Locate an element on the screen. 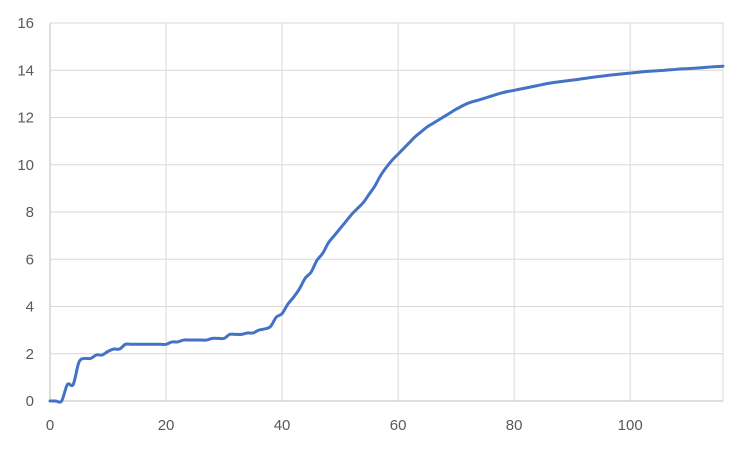 Image resolution: width=750 pixels, height=449 pixels. y-tick-label-4: 4 is located at coordinates (30, 307).